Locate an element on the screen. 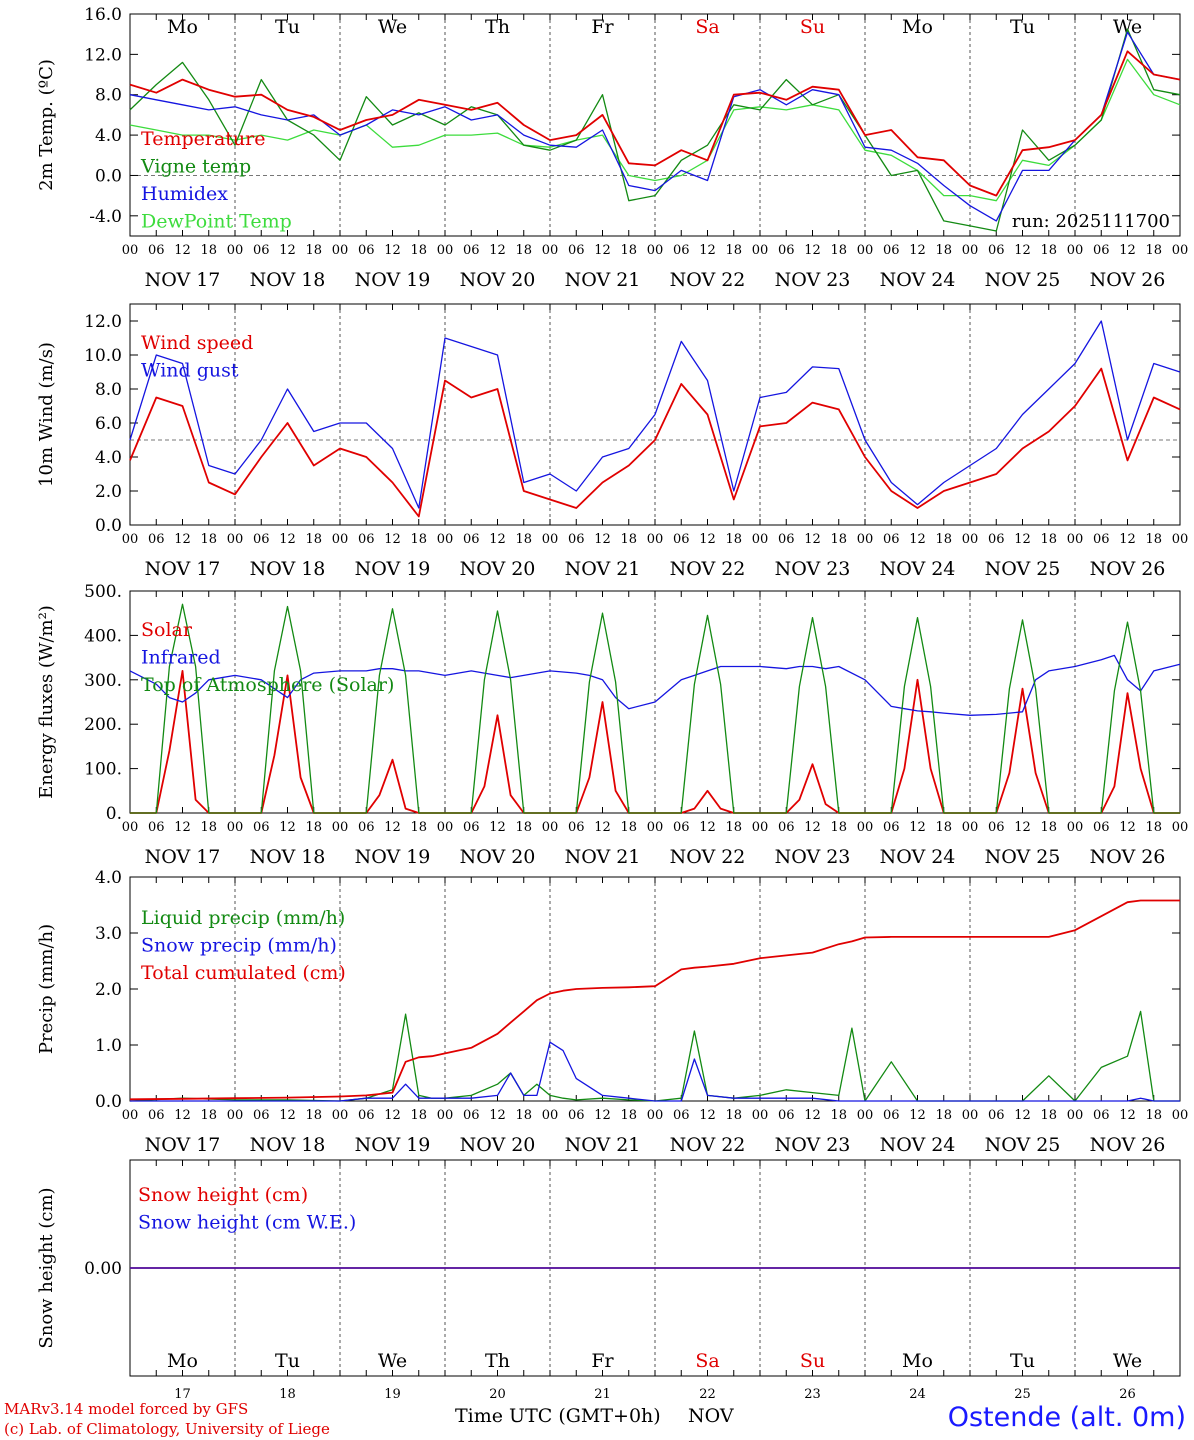  series-line-snow-precip-mm-h is located at coordinates (655, 1071).